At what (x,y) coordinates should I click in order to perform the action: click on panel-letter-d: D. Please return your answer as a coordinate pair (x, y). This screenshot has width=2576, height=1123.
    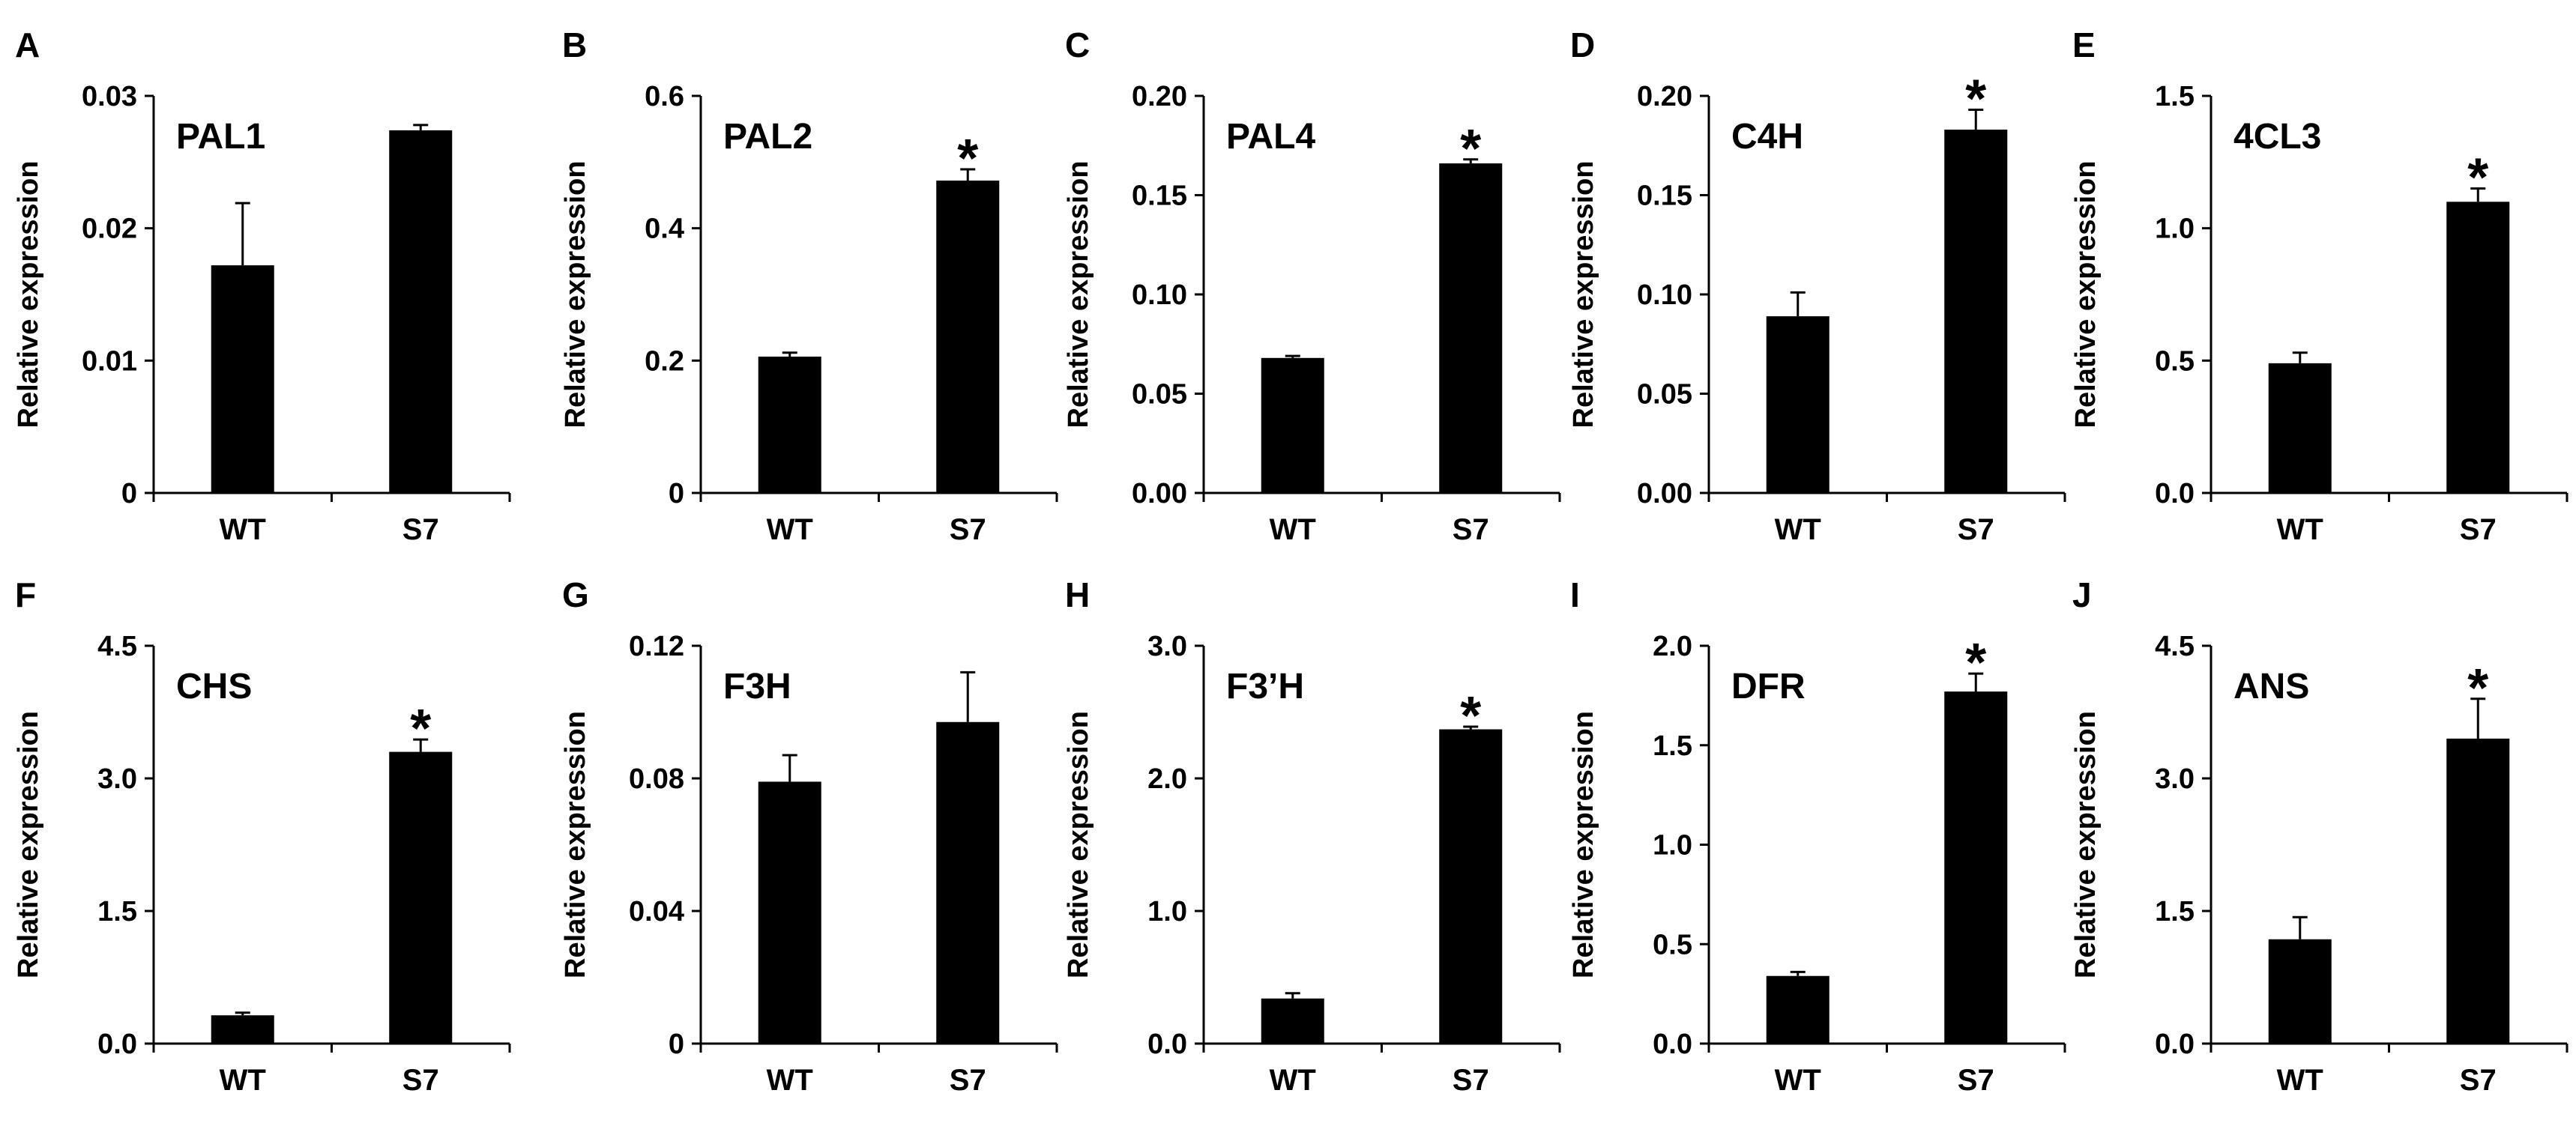
    Looking at the image, I should click on (1582, 44).